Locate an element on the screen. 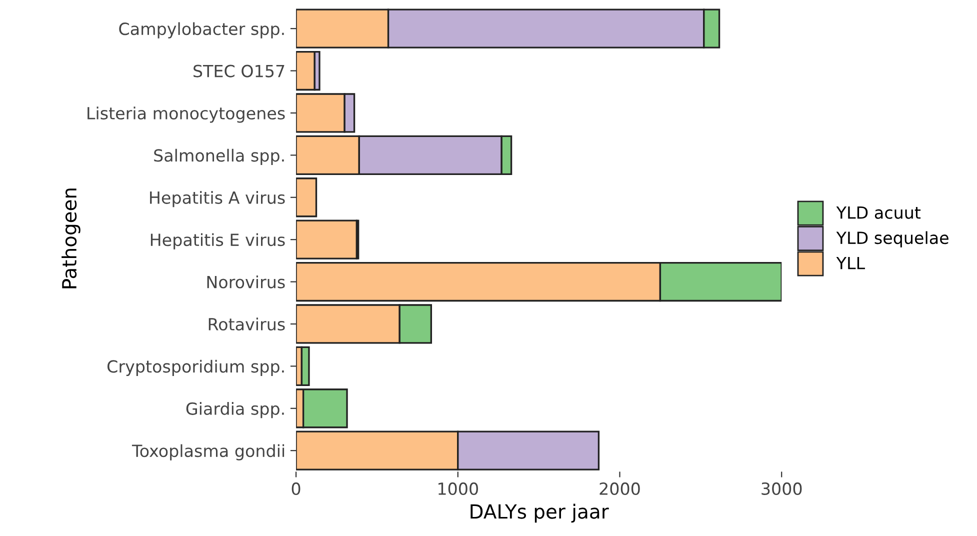 The height and width of the screenshot is (536, 977). y-tick-label: Listeria monocytogenes is located at coordinates (186, 114).